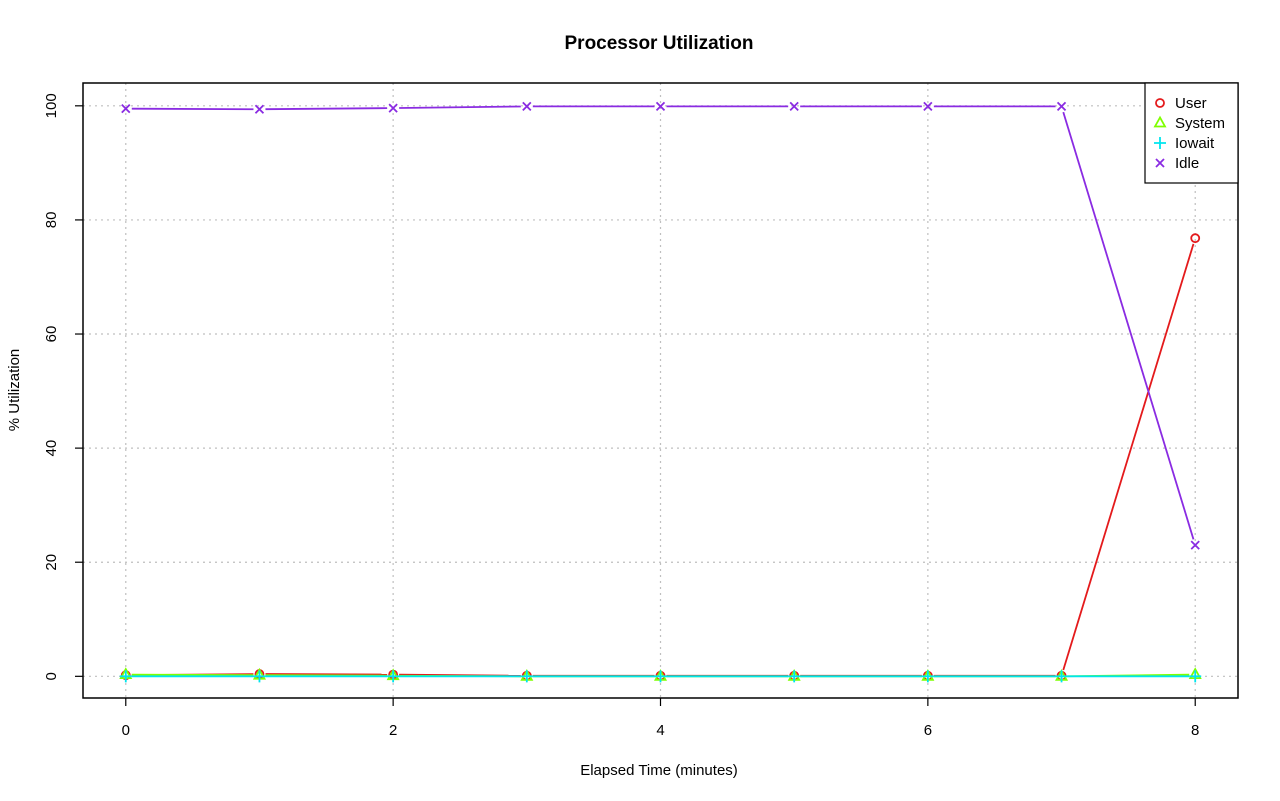 The image size is (1280, 801). What do you see at coordinates (51, 334) in the screenshot?
I see `y-tick-label: 60` at bounding box center [51, 334].